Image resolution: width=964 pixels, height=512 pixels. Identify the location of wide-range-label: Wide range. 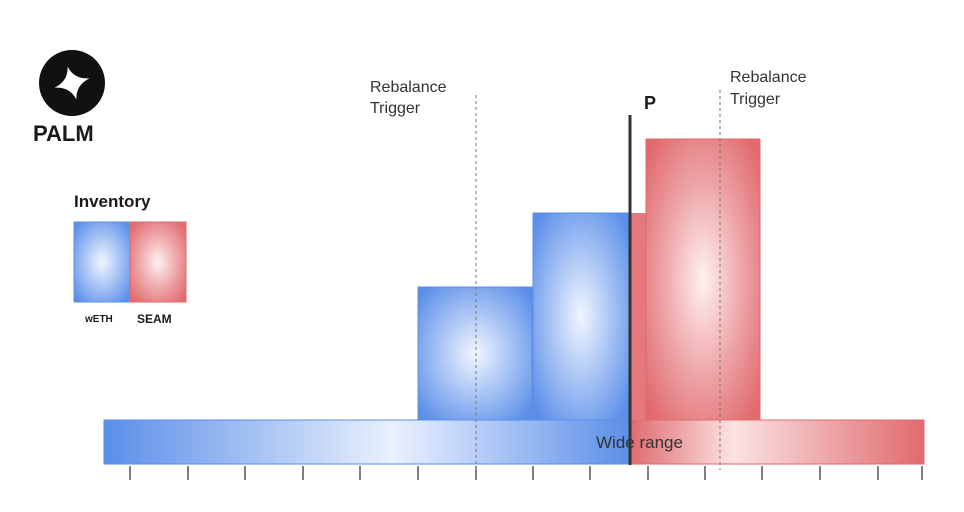
(639, 442).